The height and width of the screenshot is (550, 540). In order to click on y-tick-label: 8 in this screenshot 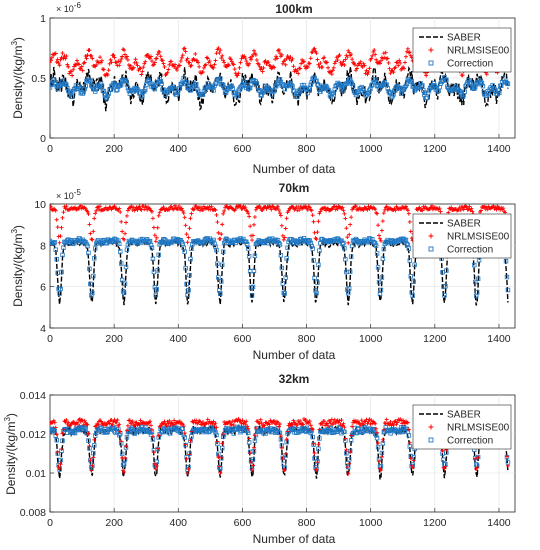, I will do `click(43, 246)`.